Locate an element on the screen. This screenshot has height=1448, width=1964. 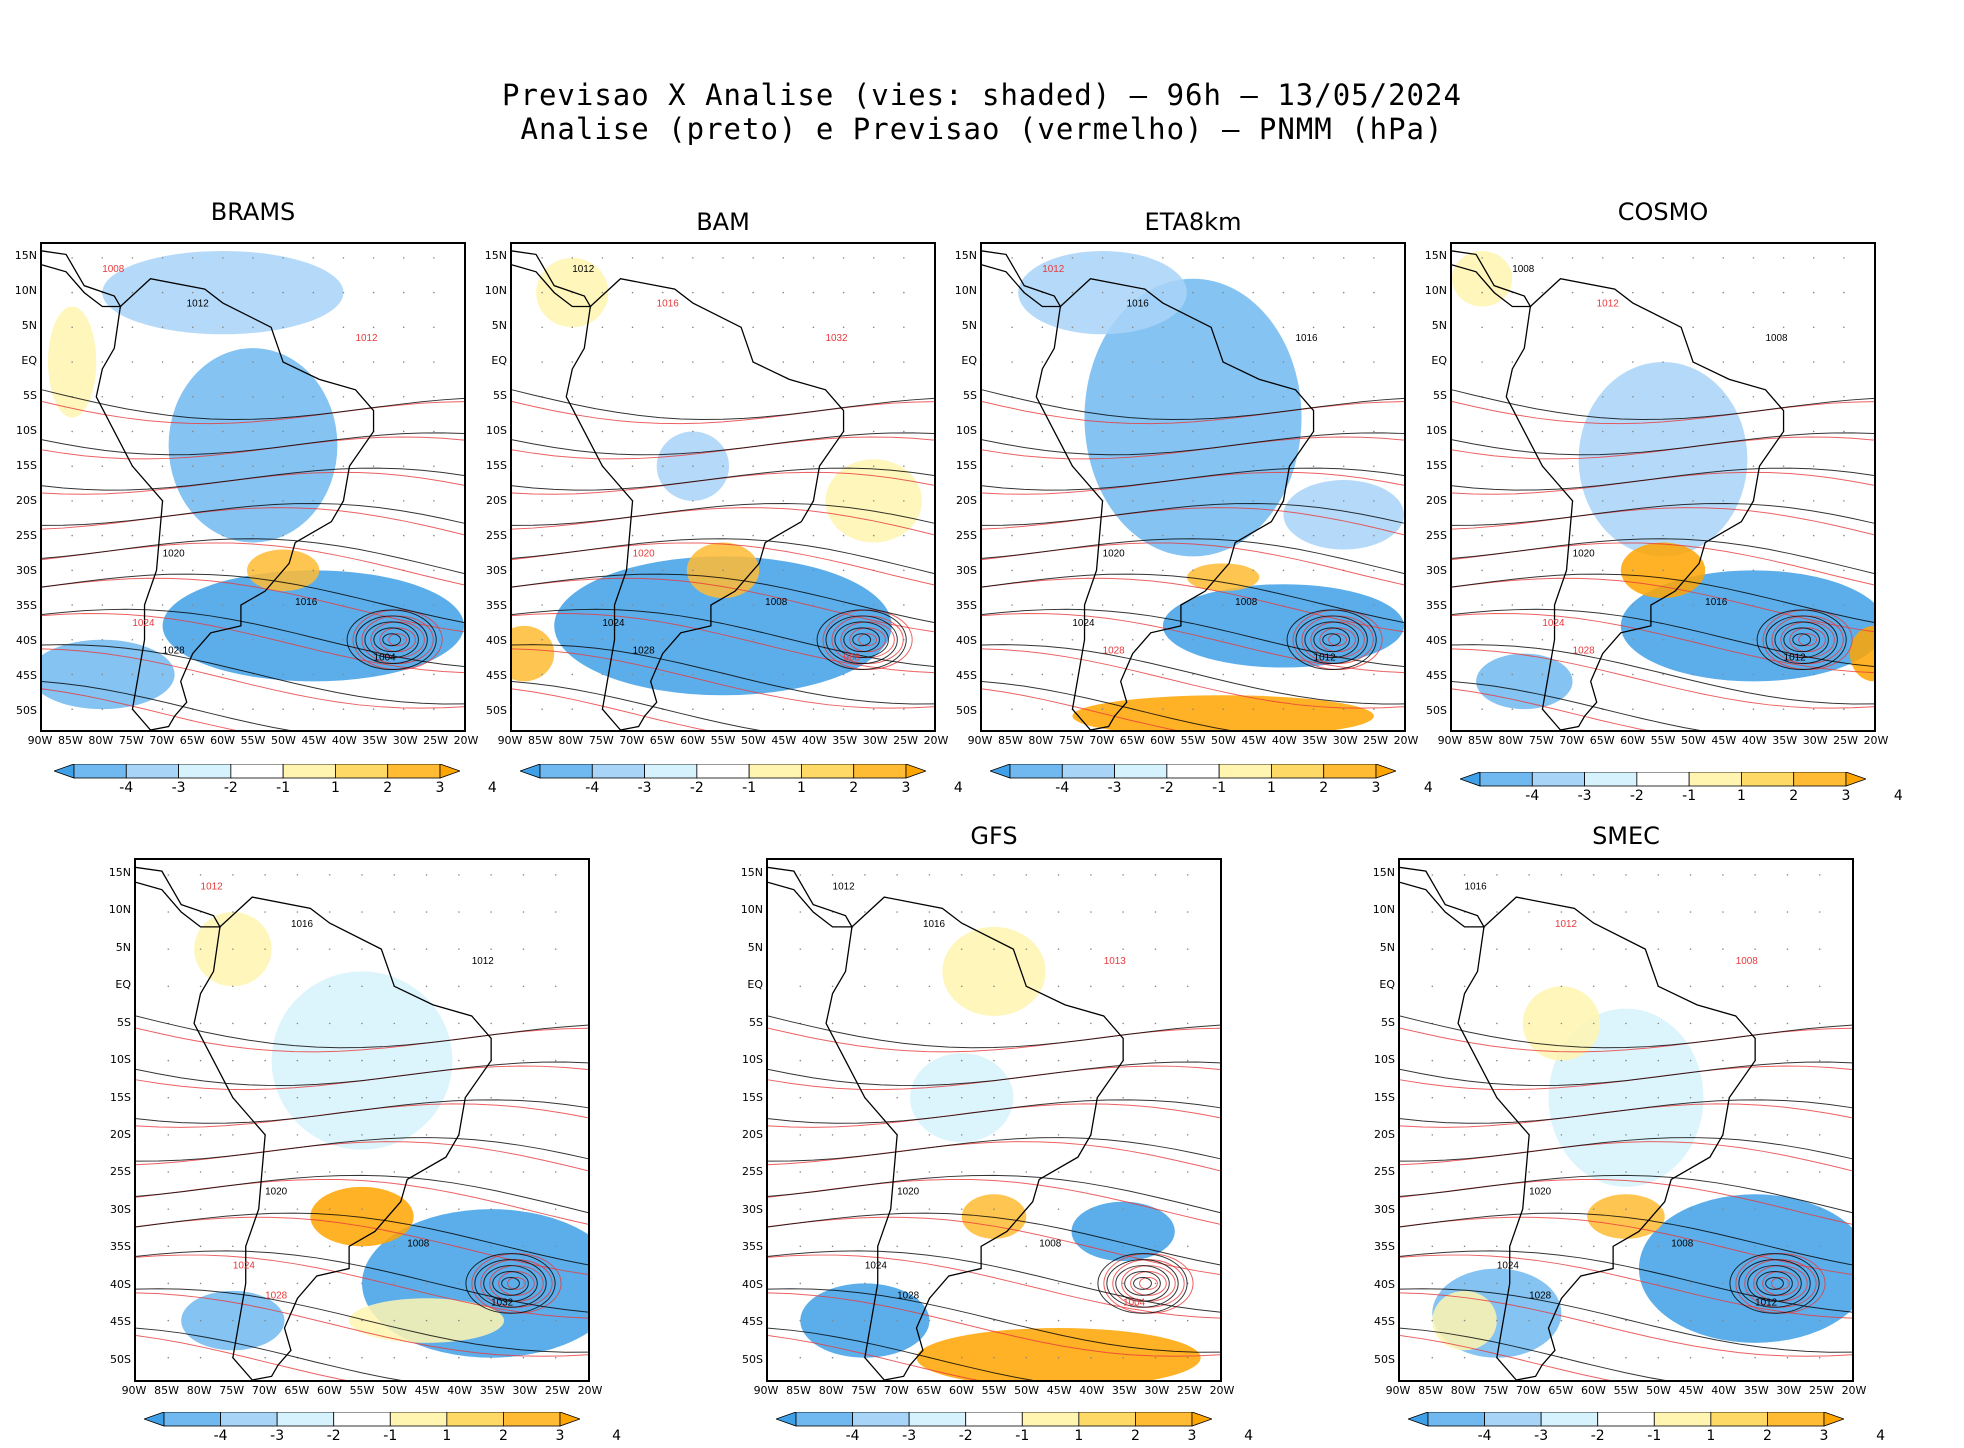
lon-tick-label: 40W is located at coordinates (1724, 1390).